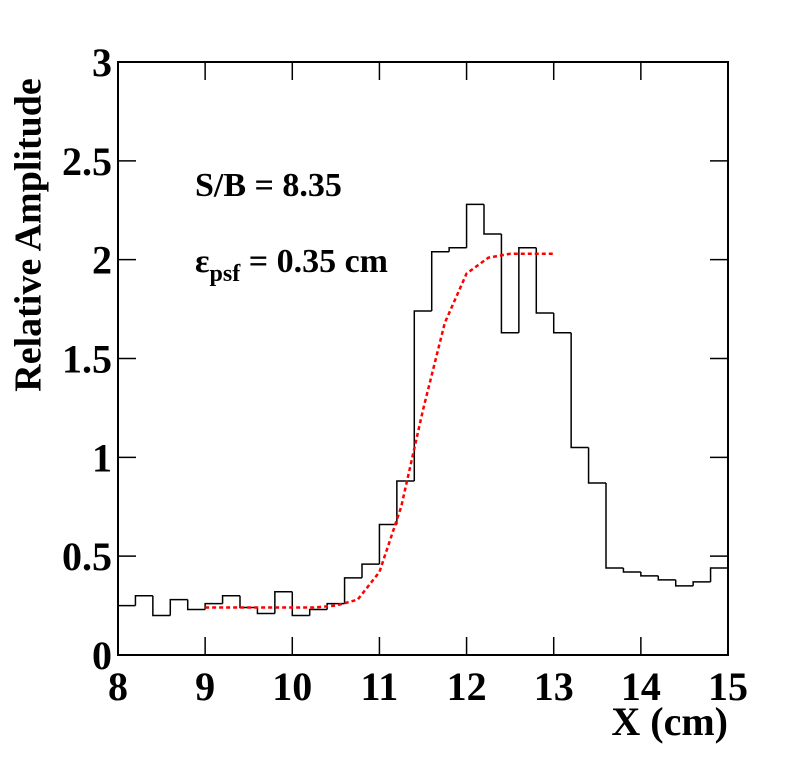 The height and width of the screenshot is (769, 793). I want to click on x-tick-label: 8, so click(118, 686).